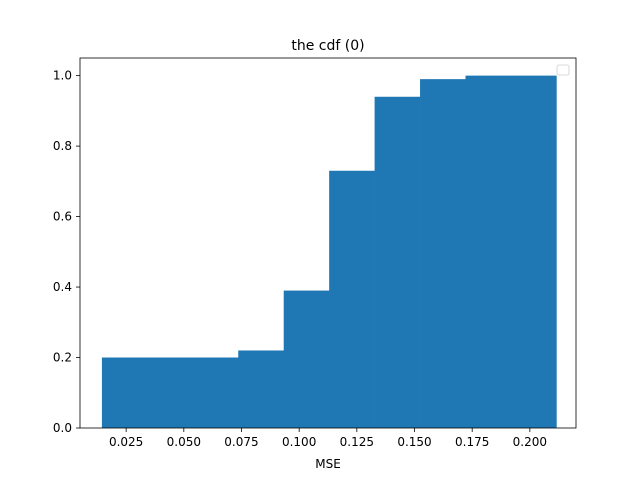  Describe the element at coordinates (328, 438) in the screenshot. I see `x-axis: 0.025 0.050 0.075 0.100 0.125 0.150 0.175 0.200` at that location.